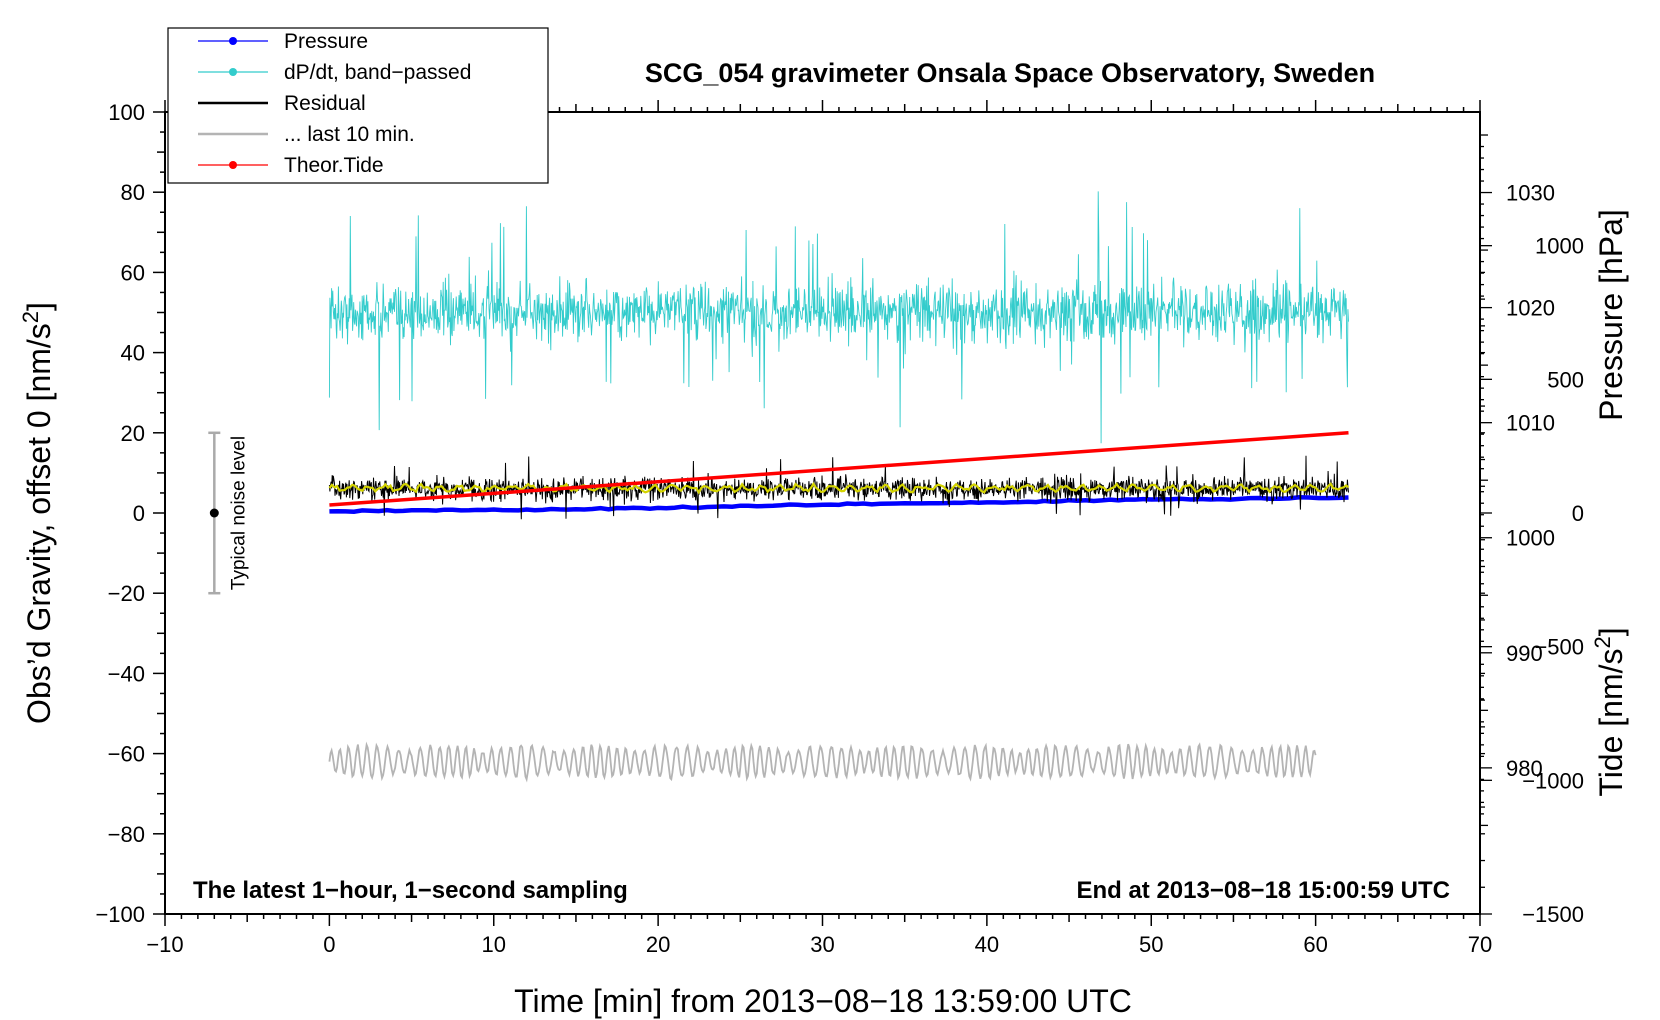  Describe the element at coordinates (1524, 768) in the screenshot. I see `pressure-tick-label: 980` at that location.